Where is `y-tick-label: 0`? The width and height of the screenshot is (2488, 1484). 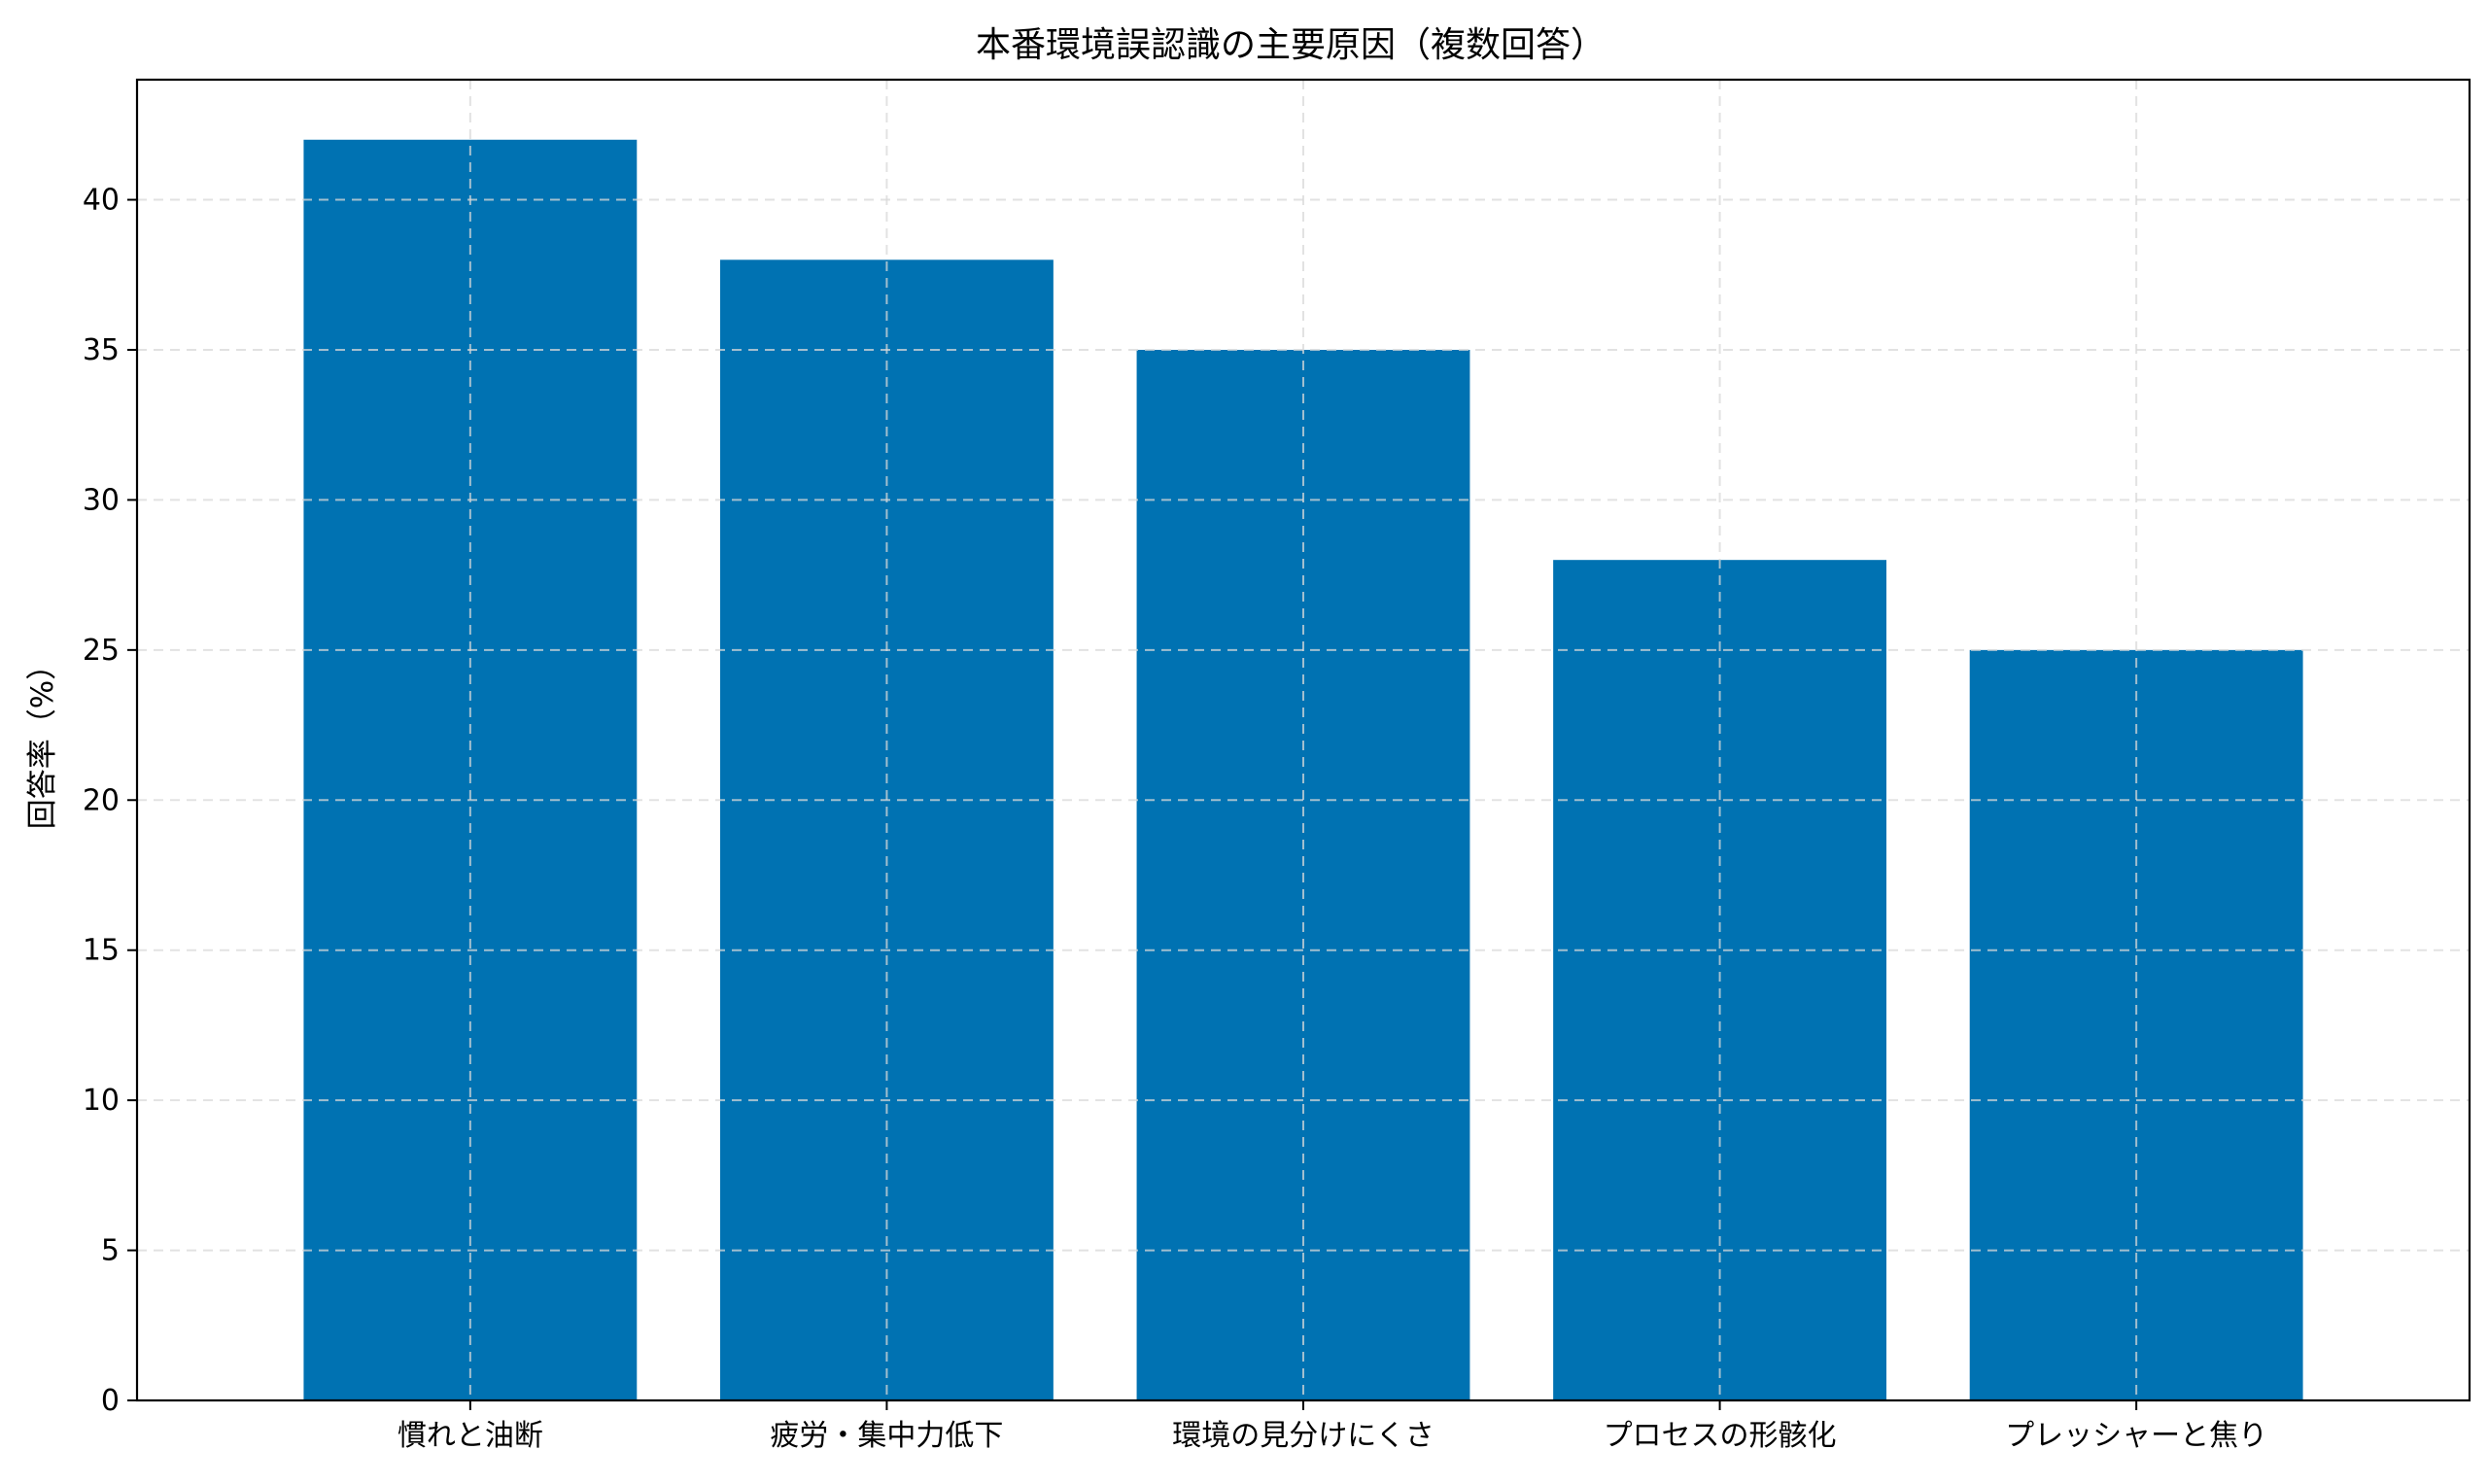
y-tick-label: 0 is located at coordinates (110, 1401).